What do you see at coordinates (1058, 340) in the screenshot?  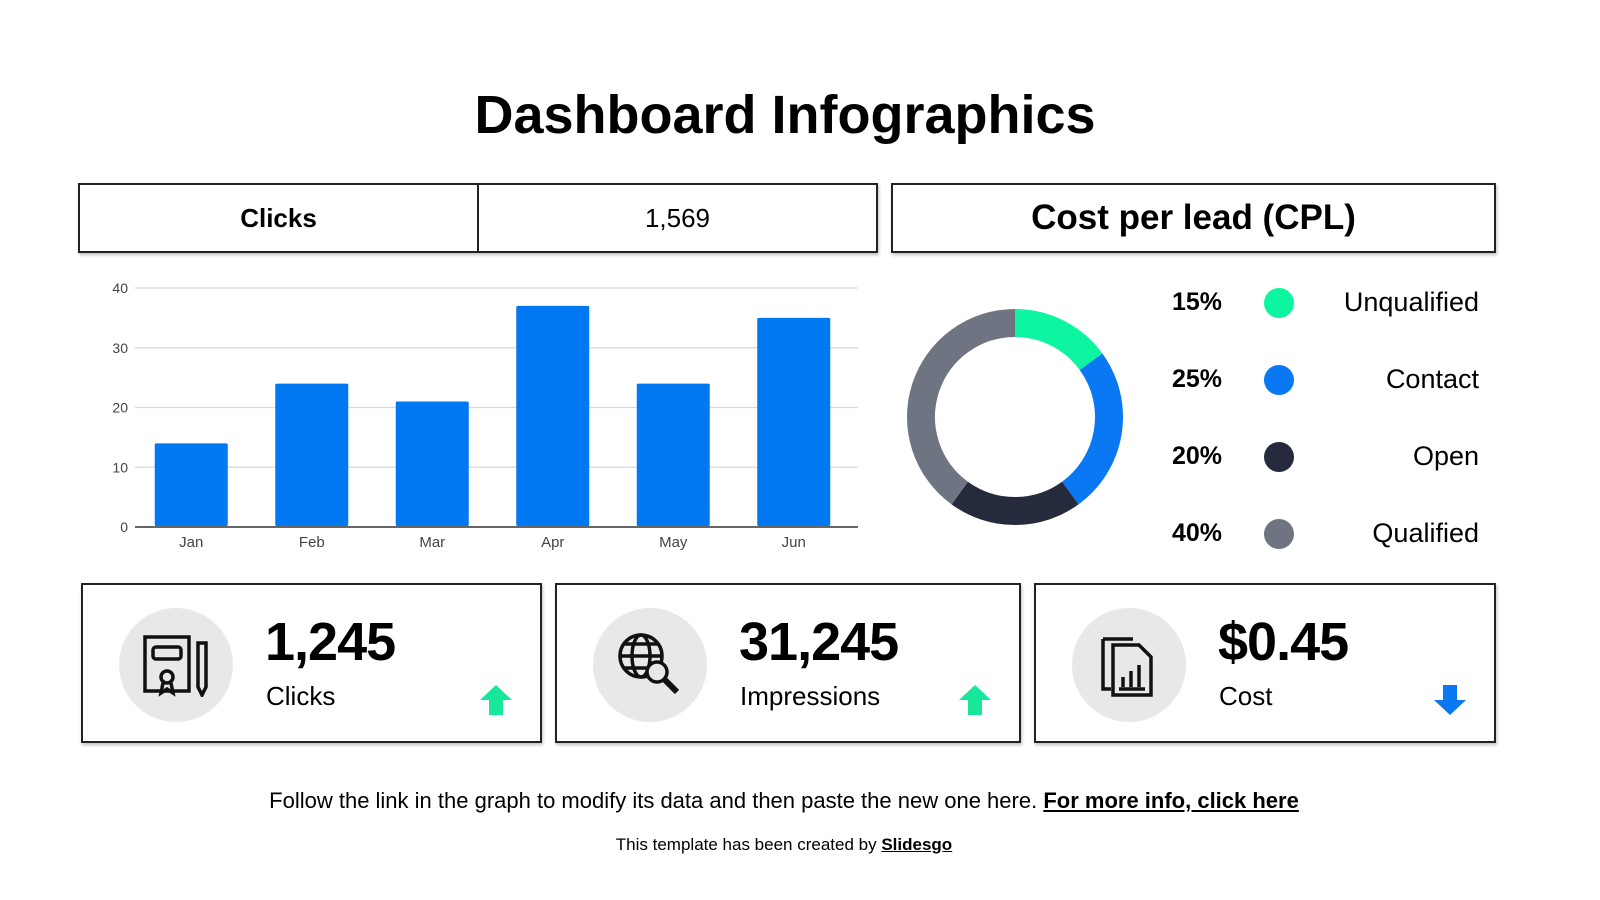 I see `donut-slice-unqualified` at bounding box center [1058, 340].